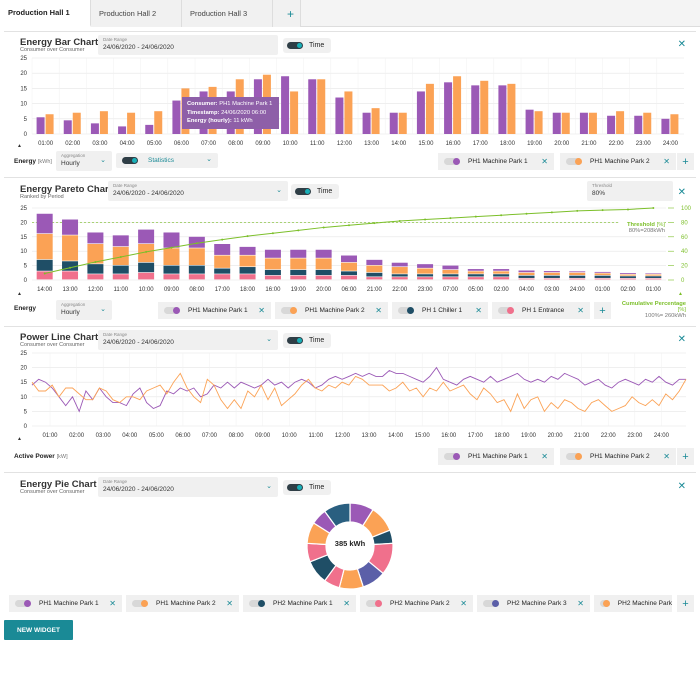 This screenshot has width=700, height=700. Describe the element at coordinates (50, 436) in the screenshot. I see `x-tick-label: 01:00` at that location.